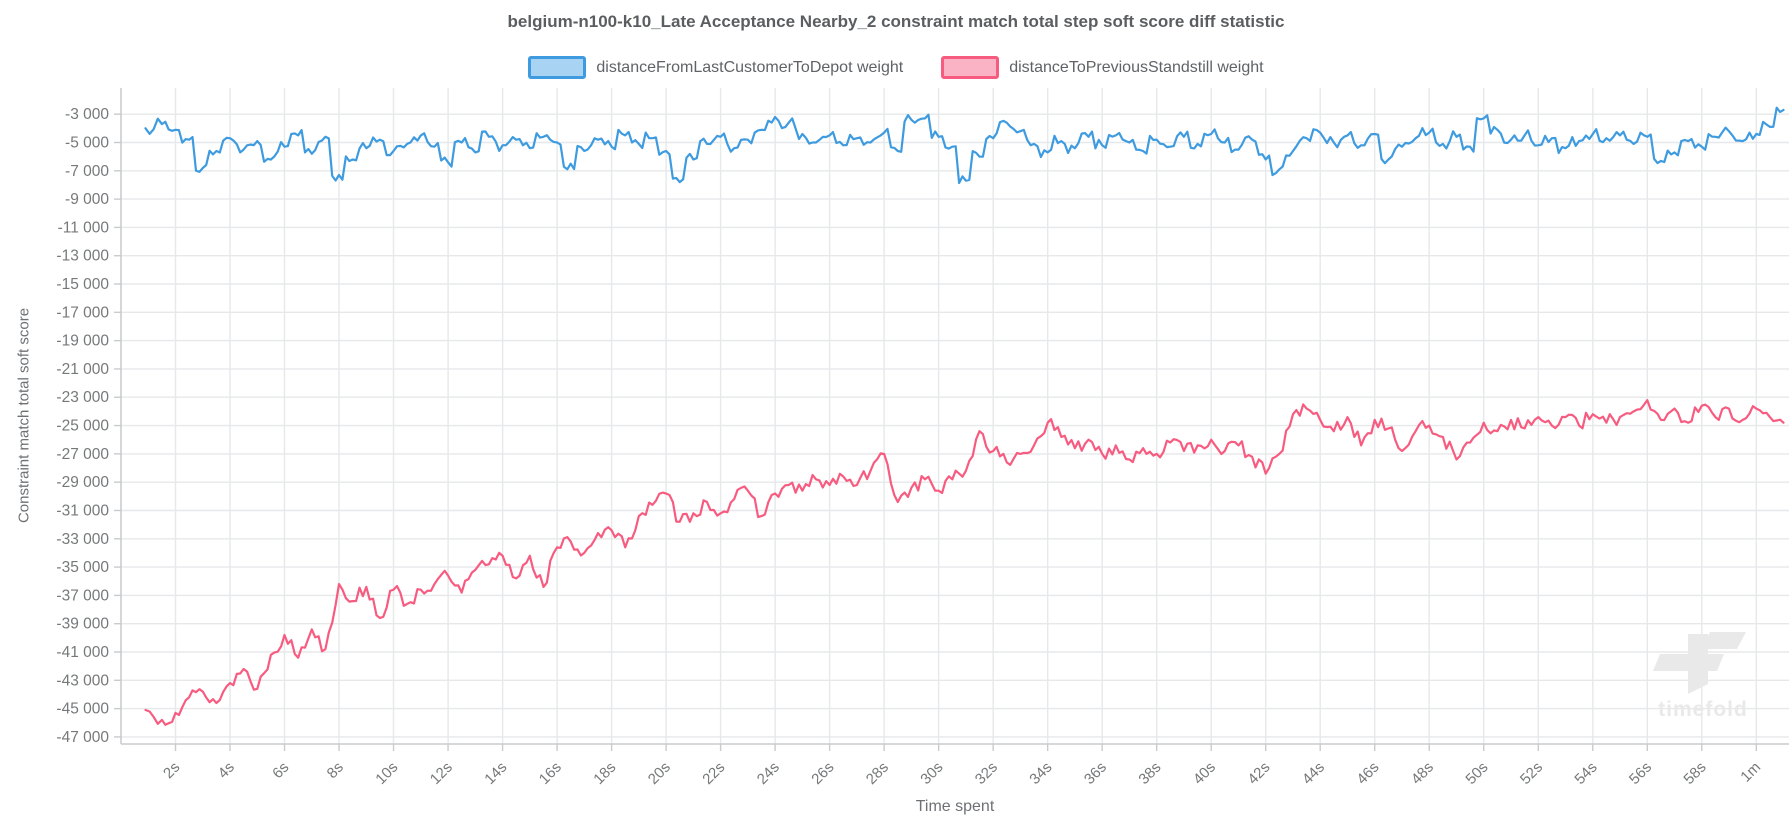 This screenshot has height=832, width=1792. Describe the element at coordinates (82, 312) in the screenshot. I see `y-tick-label: -17 000` at that location.